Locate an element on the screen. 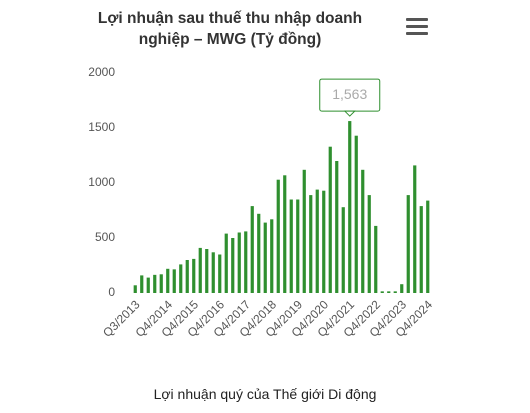  y-tick-label: 2000 is located at coordinates (101, 72).